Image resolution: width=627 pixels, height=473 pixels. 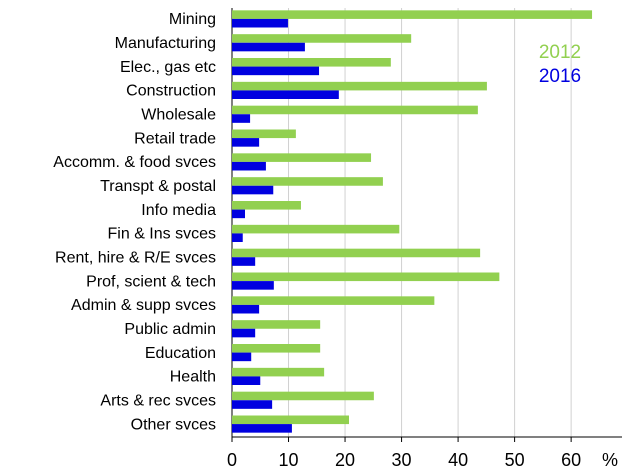 I want to click on x-tick-label: 30, so click(x=402, y=460).